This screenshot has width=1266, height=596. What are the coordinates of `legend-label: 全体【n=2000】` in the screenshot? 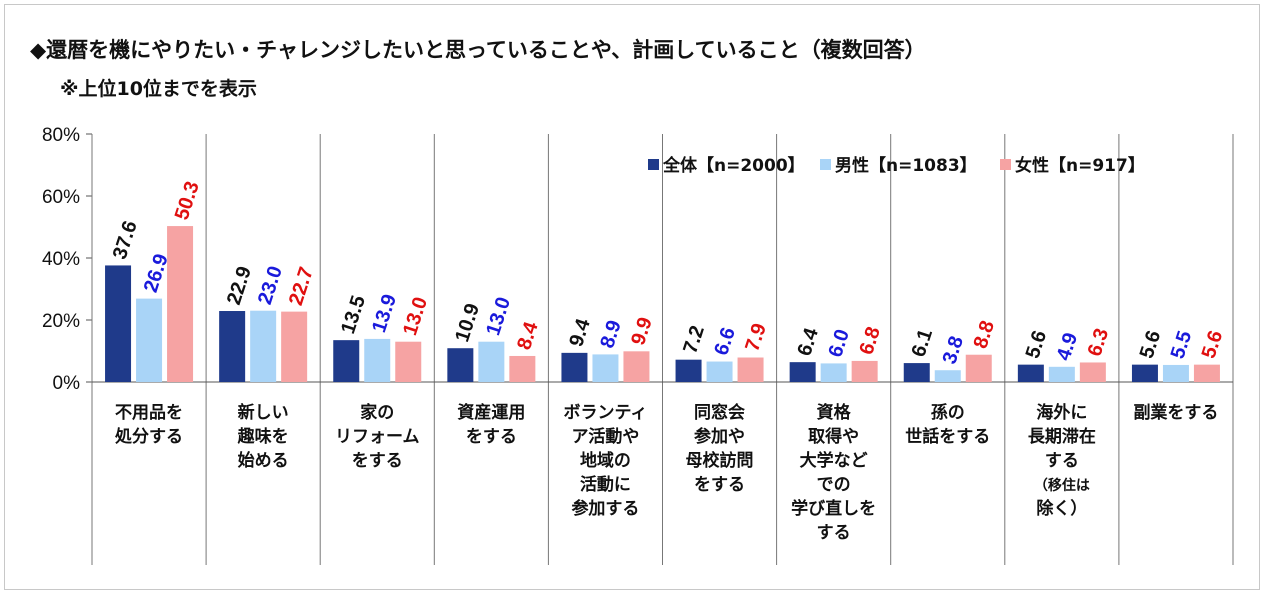 It's located at (733, 165).